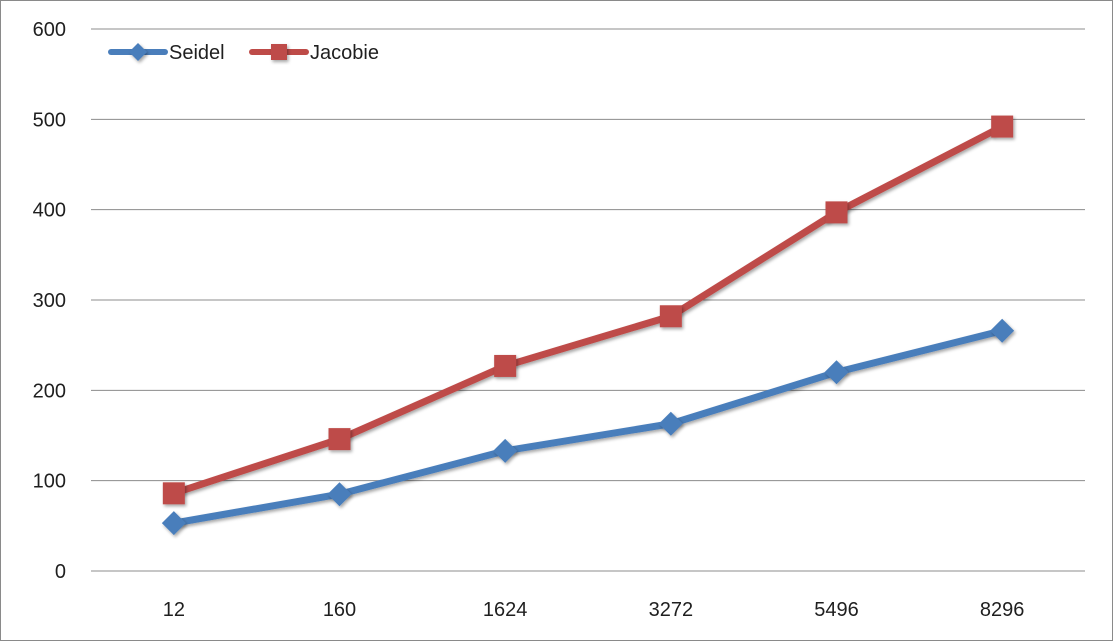  What do you see at coordinates (594, 610) in the screenshot?
I see `x-axis-tick-labels: 12 160 1624 3272 5496 8296` at bounding box center [594, 610].